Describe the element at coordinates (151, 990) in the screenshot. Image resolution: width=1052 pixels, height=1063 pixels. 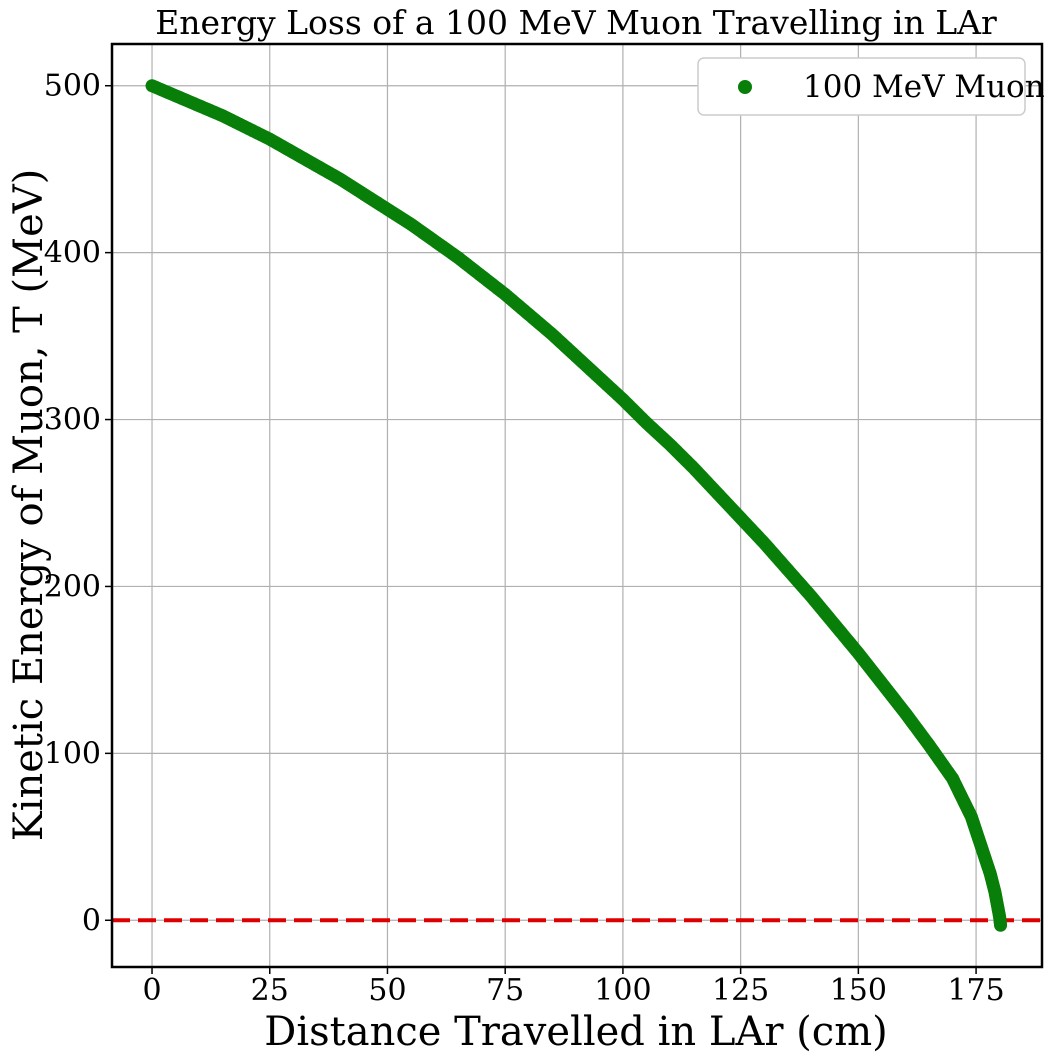
I see `x-tick-label: 0` at that location.